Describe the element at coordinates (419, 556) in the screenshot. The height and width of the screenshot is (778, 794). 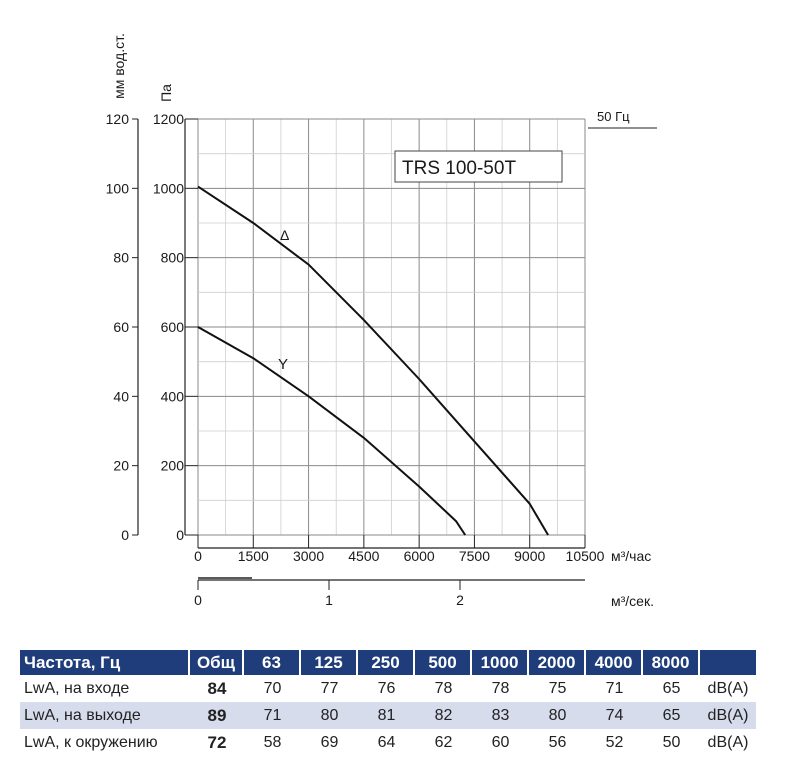
I see `x-tick-label: 6000` at that location.